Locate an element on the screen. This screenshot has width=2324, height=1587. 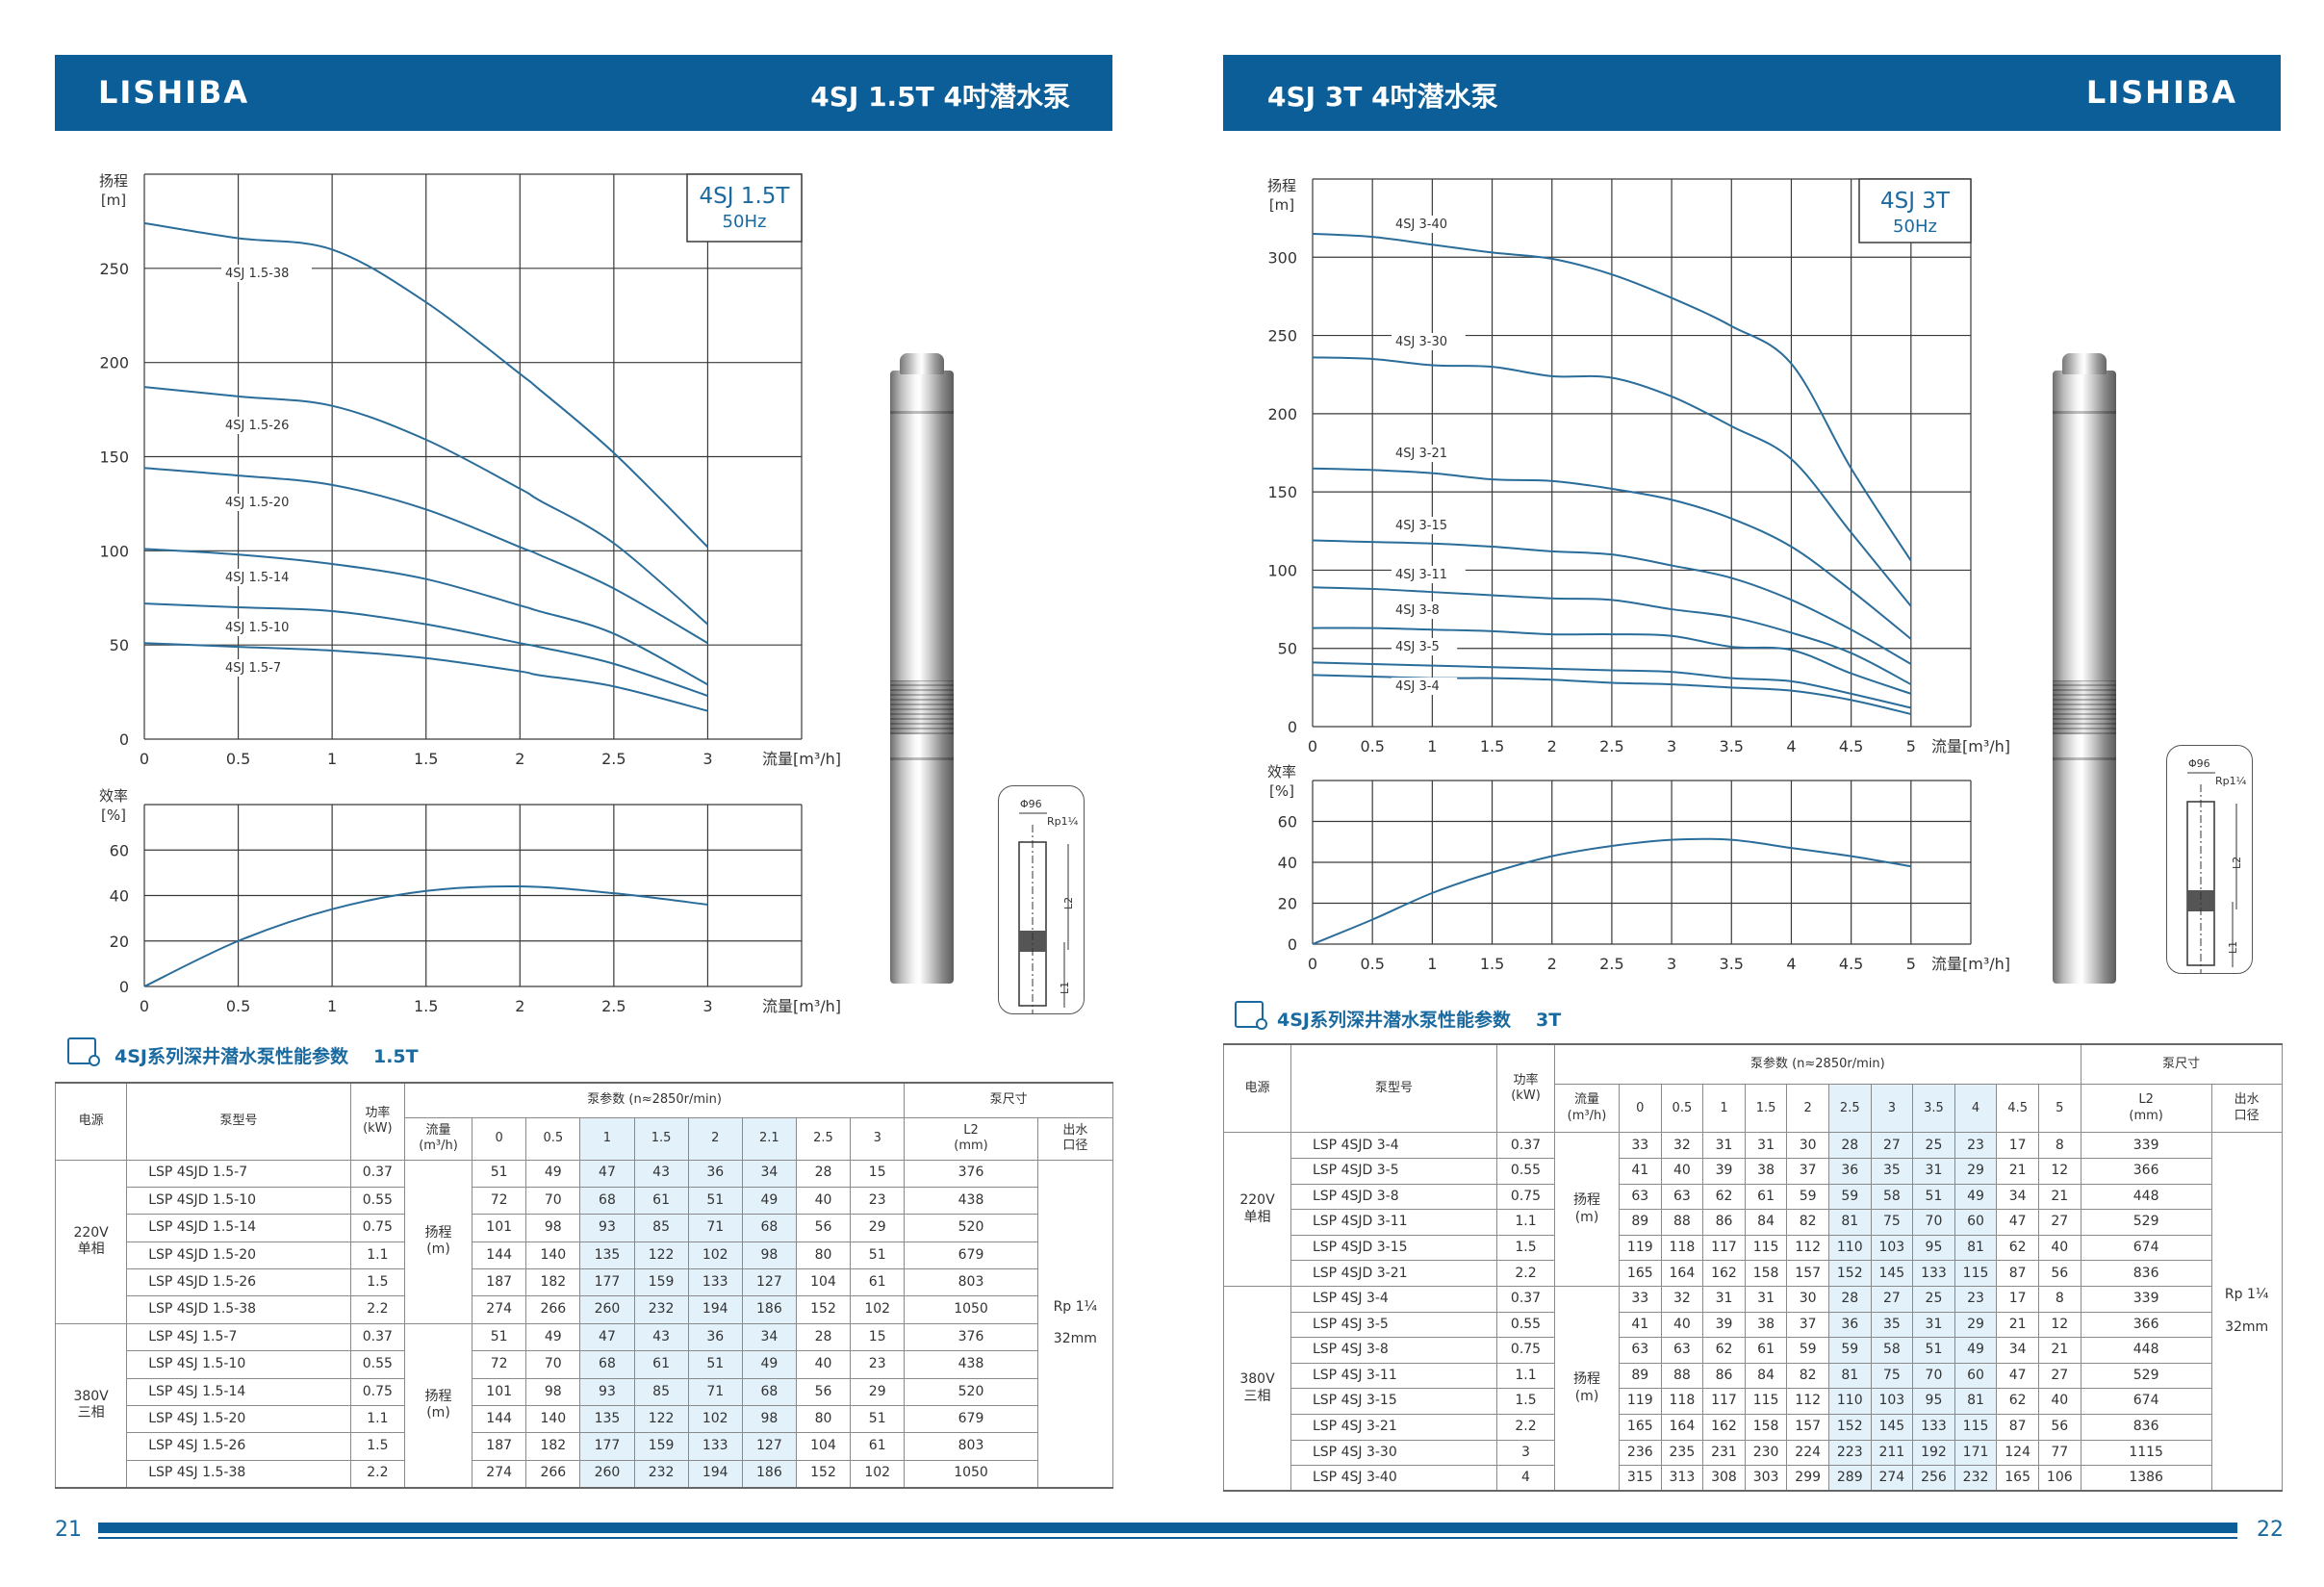
head-value-cell: 274 is located at coordinates (499, 1474).